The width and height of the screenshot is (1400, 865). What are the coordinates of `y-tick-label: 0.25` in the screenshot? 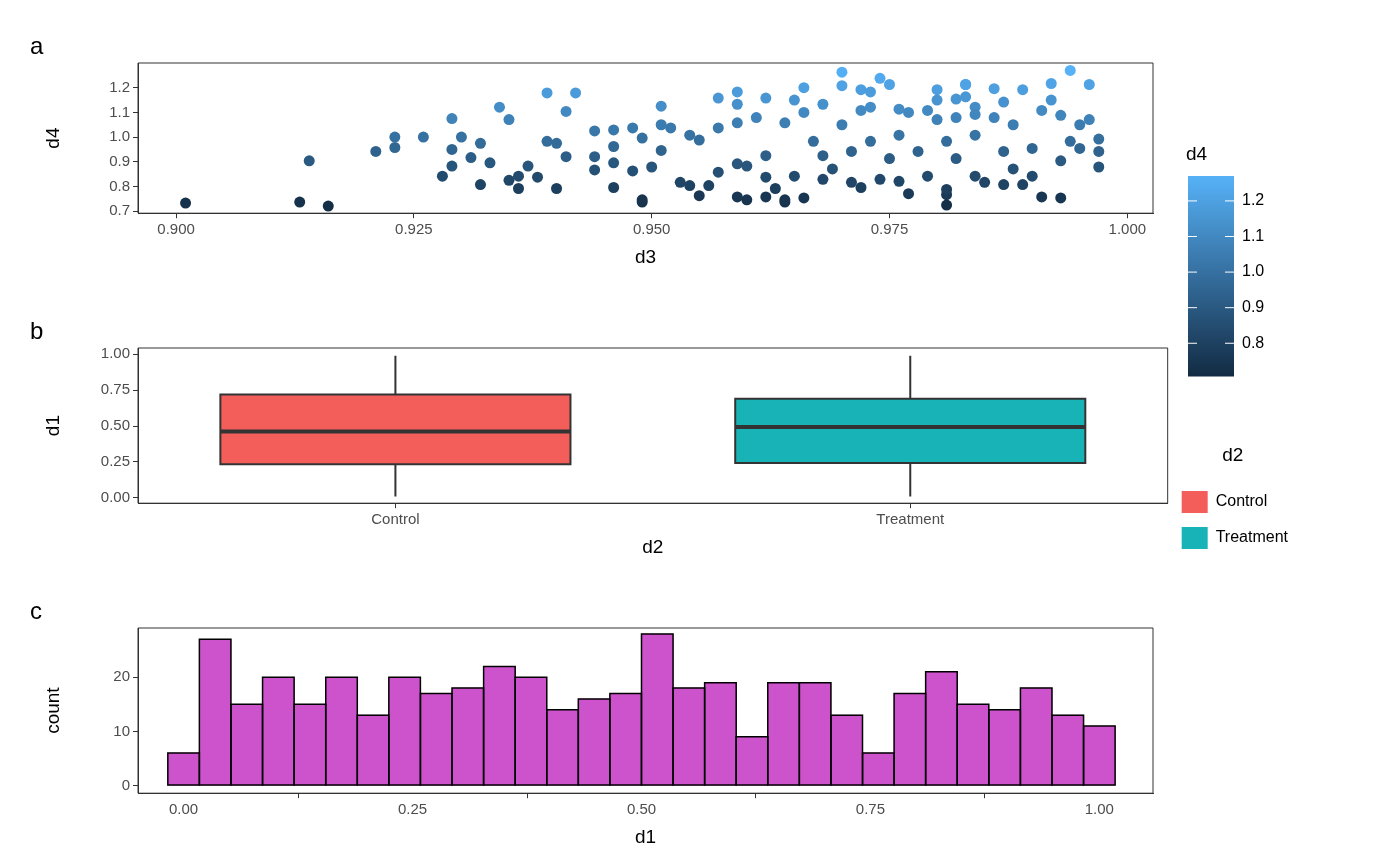 It's located at (115, 461).